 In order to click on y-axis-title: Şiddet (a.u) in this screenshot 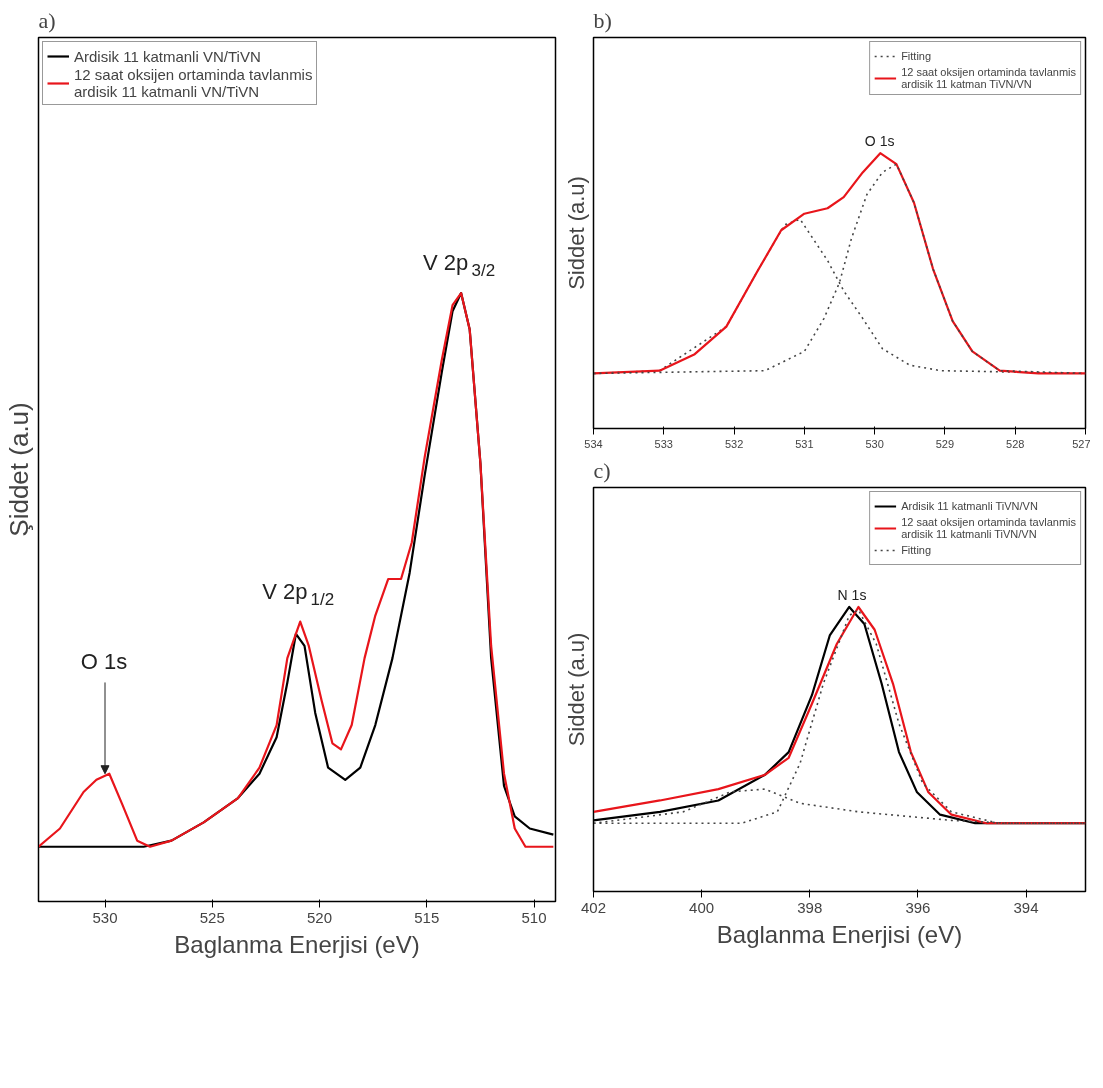, I will do `click(18, 469)`.